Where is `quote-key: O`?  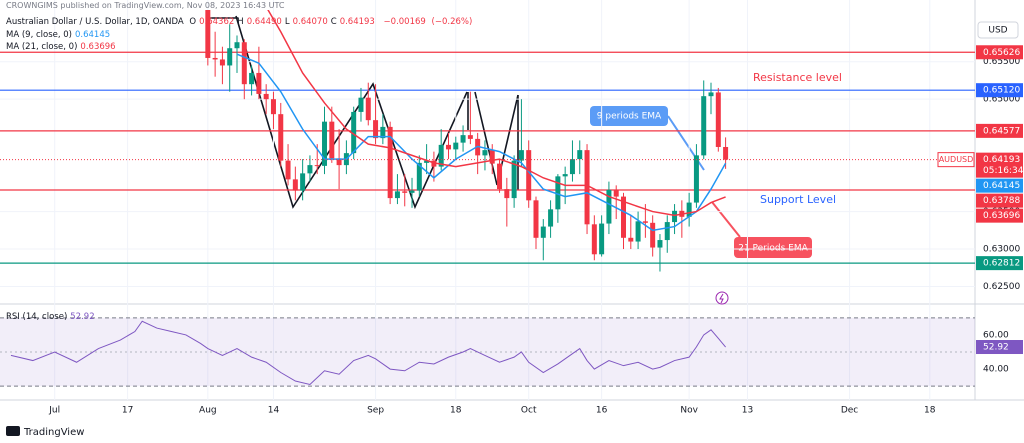
quote-key: O is located at coordinates (193, 22).